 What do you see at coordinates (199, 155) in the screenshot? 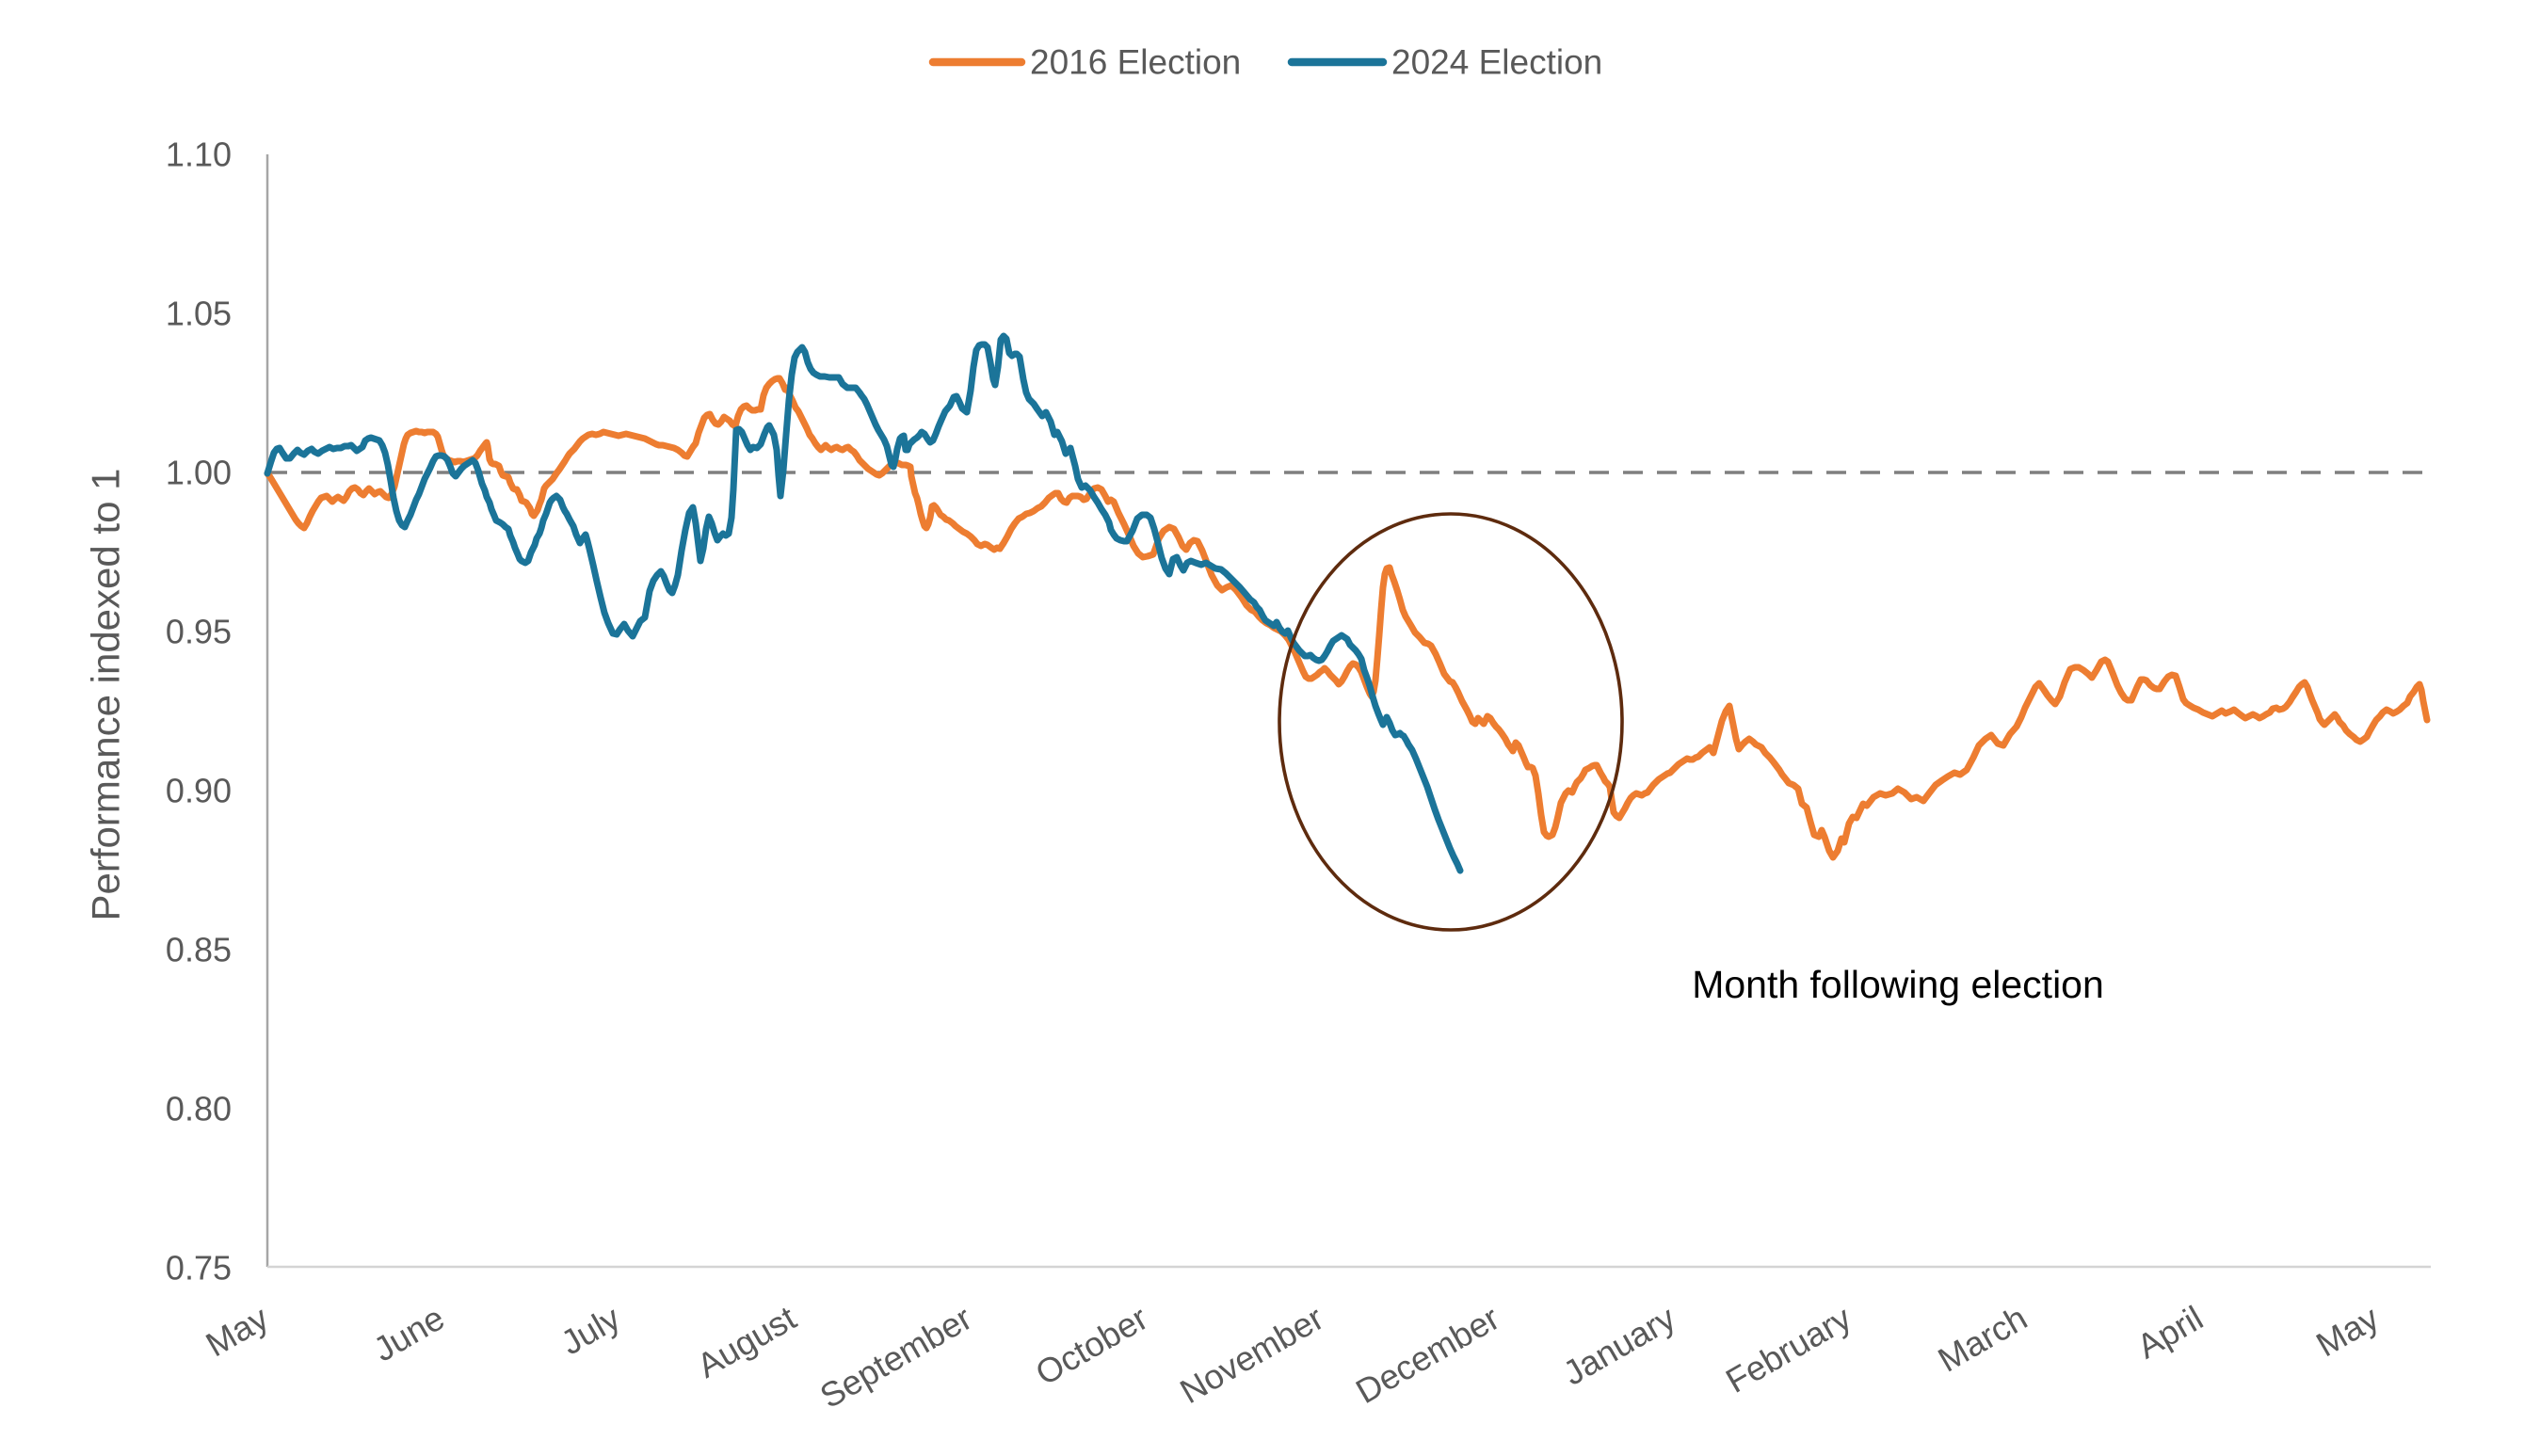
I see `svg-text: 1.10` at bounding box center [199, 155].